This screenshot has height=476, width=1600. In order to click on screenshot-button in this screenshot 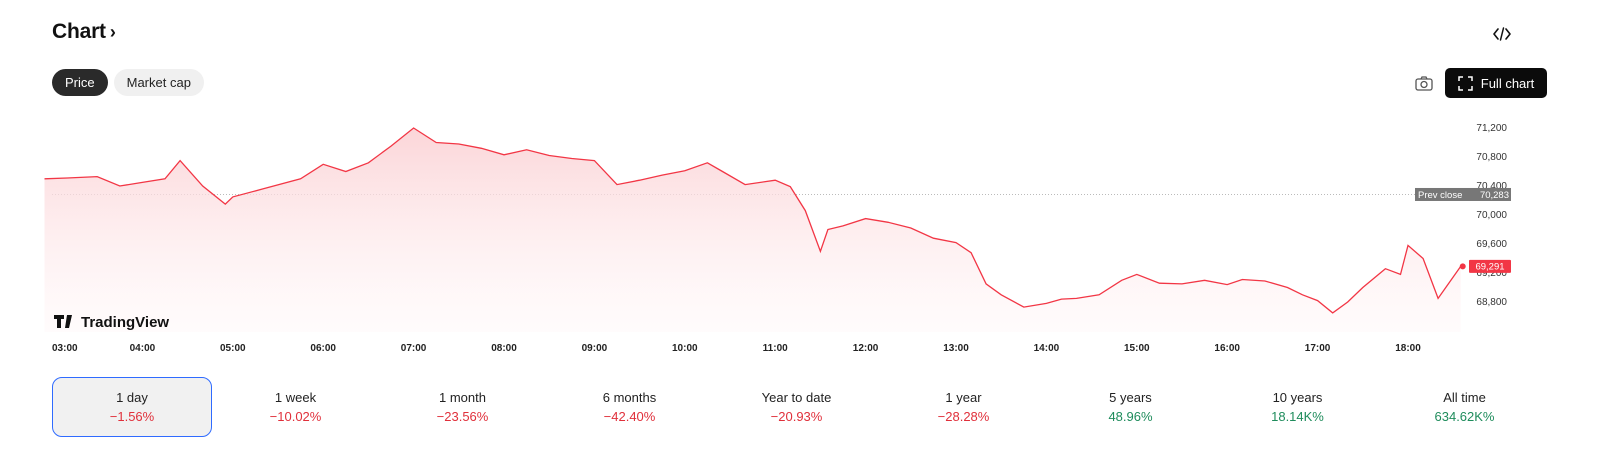, I will do `click(1424, 83)`.